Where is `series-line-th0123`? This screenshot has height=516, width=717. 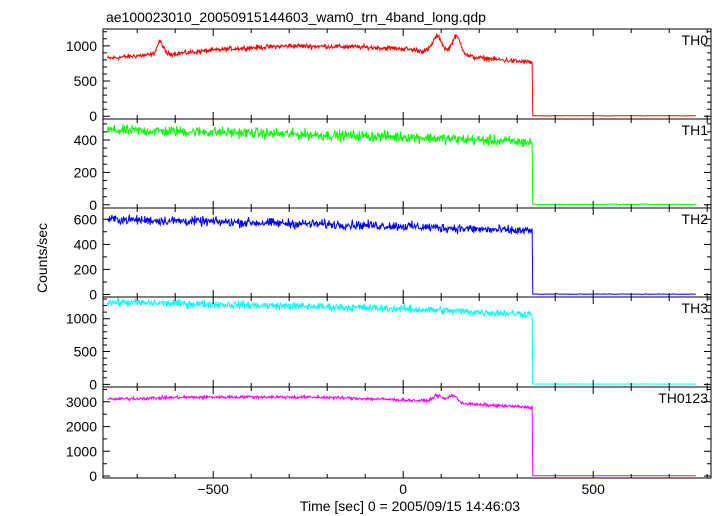
series-line-th0123 is located at coordinates (401, 435).